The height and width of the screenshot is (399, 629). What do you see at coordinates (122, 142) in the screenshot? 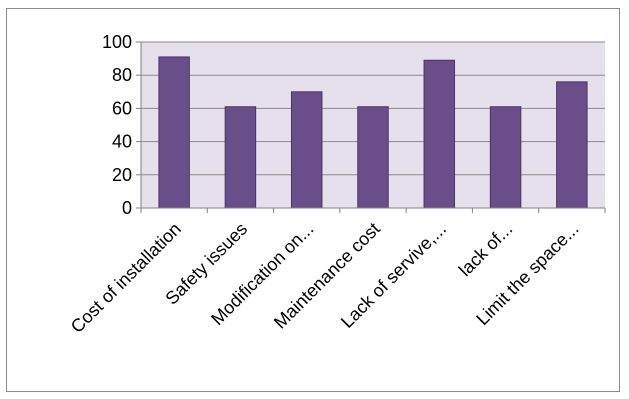
I see `y-tick-label: 40` at bounding box center [122, 142].